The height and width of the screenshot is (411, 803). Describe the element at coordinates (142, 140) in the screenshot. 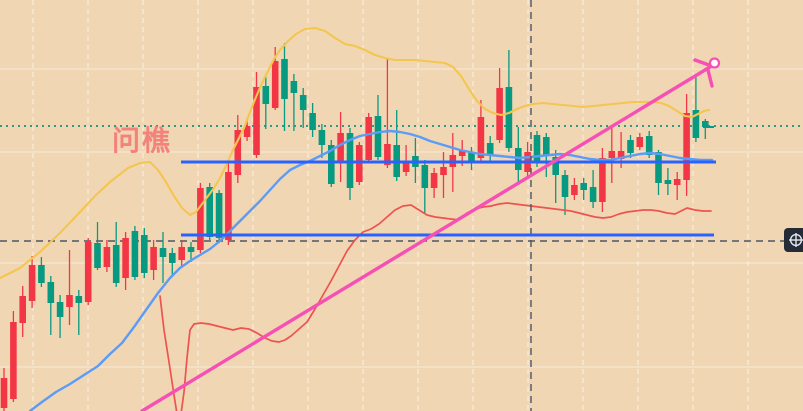

I see `watermark-text: 问樵` at that location.